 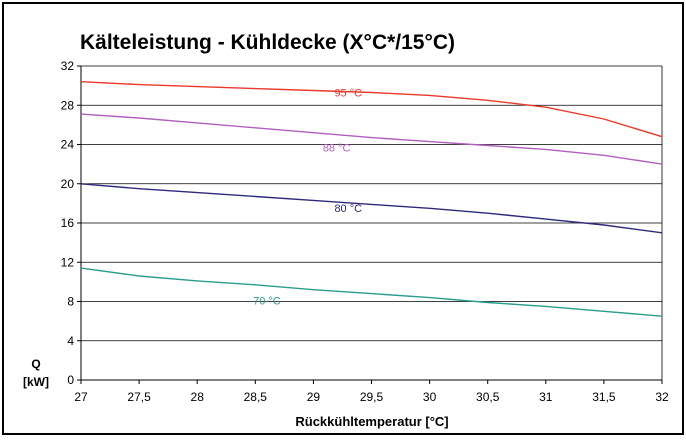 What do you see at coordinates (81, 397) in the screenshot?
I see `x-tick-label: 27` at bounding box center [81, 397].